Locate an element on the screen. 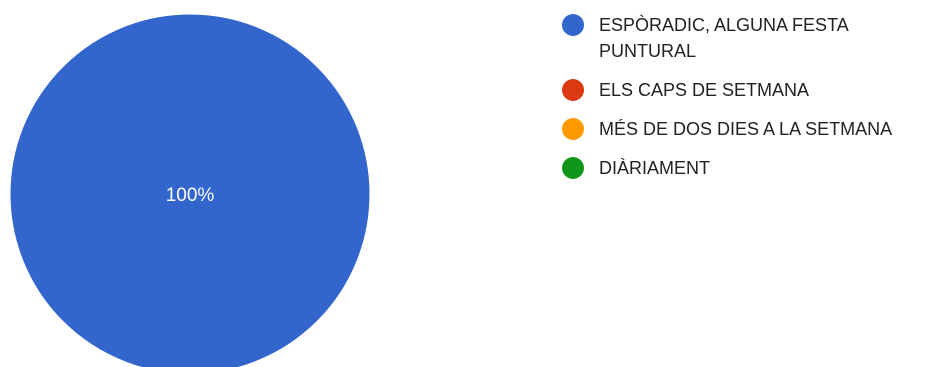 This screenshot has width=941, height=367. legend-swatch-caps-de-setmana is located at coordinates (573, 90).